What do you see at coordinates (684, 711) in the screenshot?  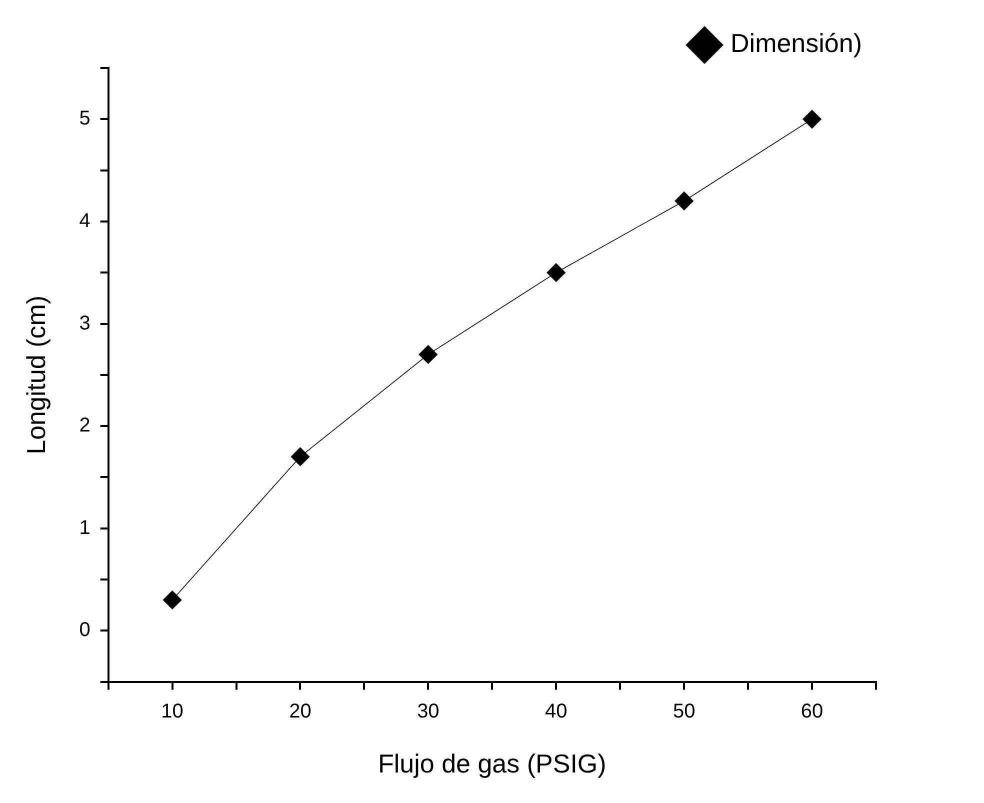 I see `x-tick-label: 50` at bounding box center [684, 711].